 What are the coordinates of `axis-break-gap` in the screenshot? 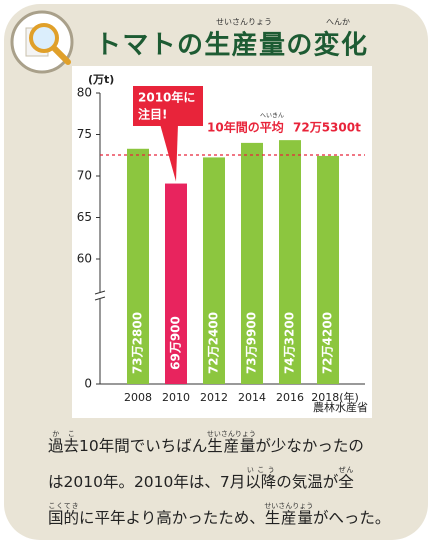 It's located at (100, 296).